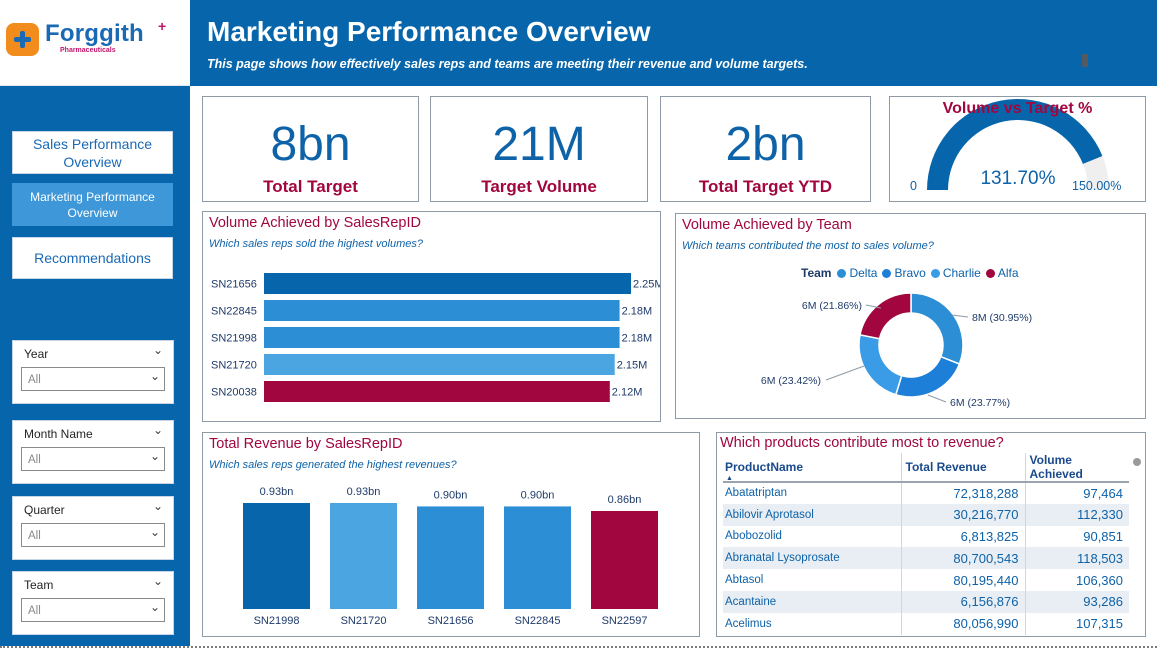  Describe the element at coordinates (92, 152) in the screenshot. I see `nav-sales-performance-button: Sales Performance Overview` at that location.